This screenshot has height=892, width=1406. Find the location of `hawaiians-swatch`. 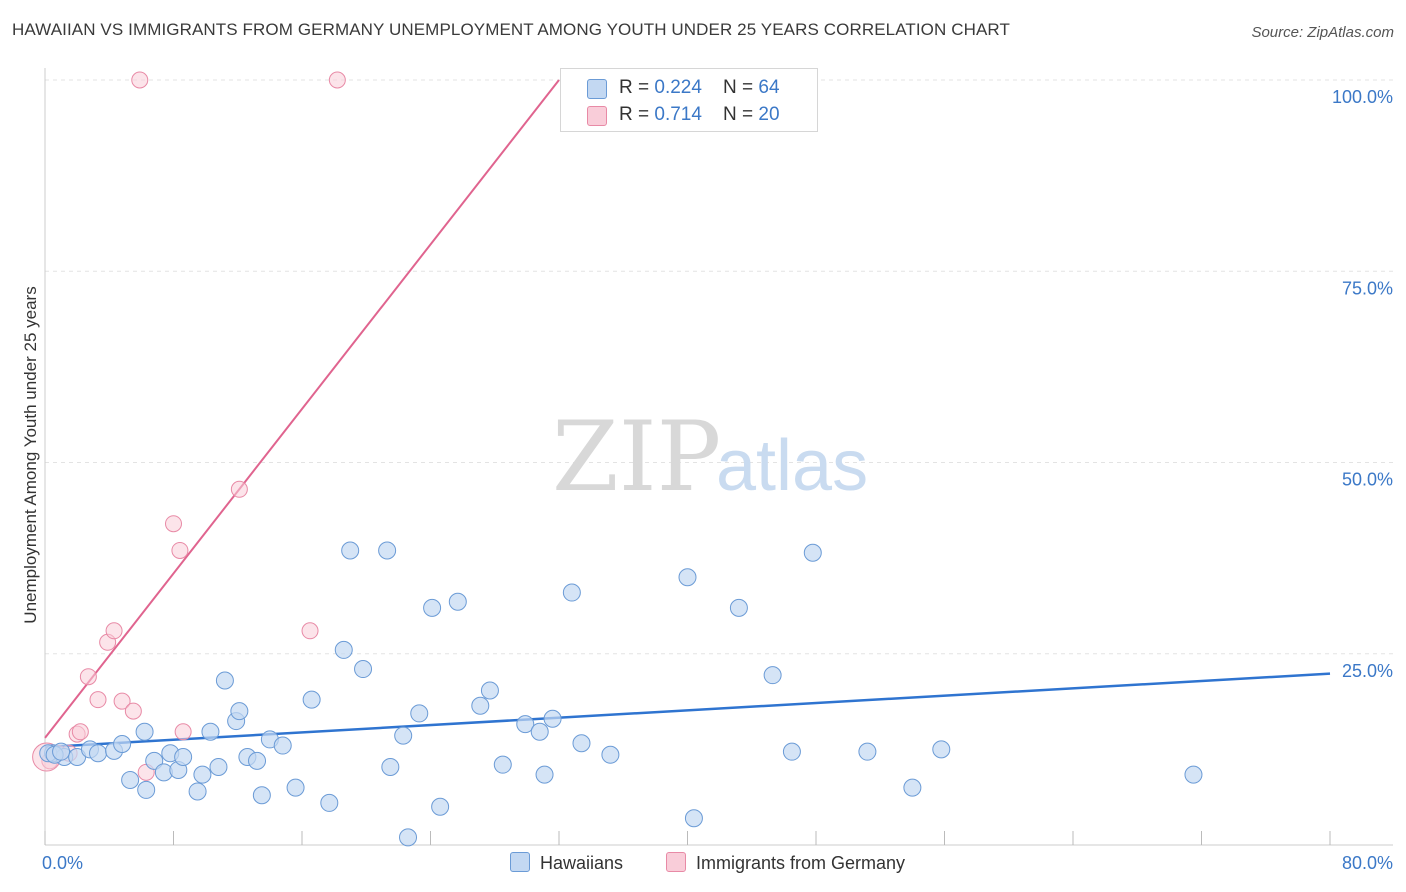

hawaiians-swatch is located at coordinates (597, 89).